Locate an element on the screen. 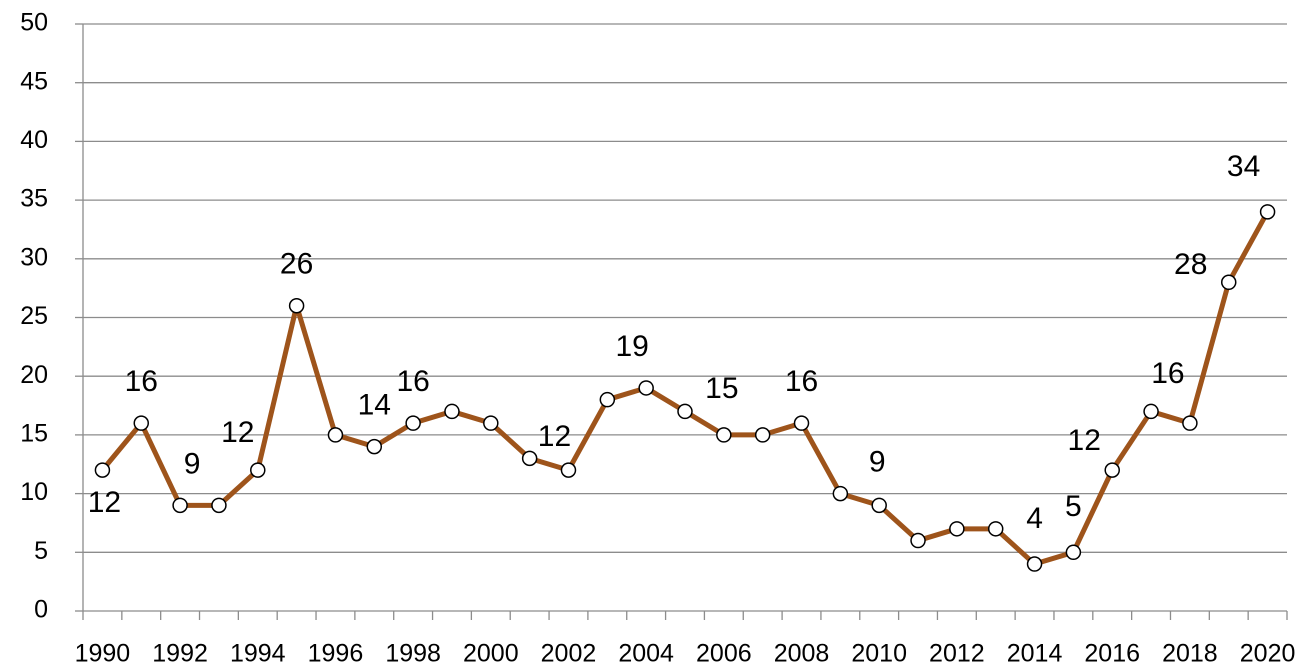 The image size is (1307, 670). x-tick-label: 2008 is located at coordinates (802, 654).